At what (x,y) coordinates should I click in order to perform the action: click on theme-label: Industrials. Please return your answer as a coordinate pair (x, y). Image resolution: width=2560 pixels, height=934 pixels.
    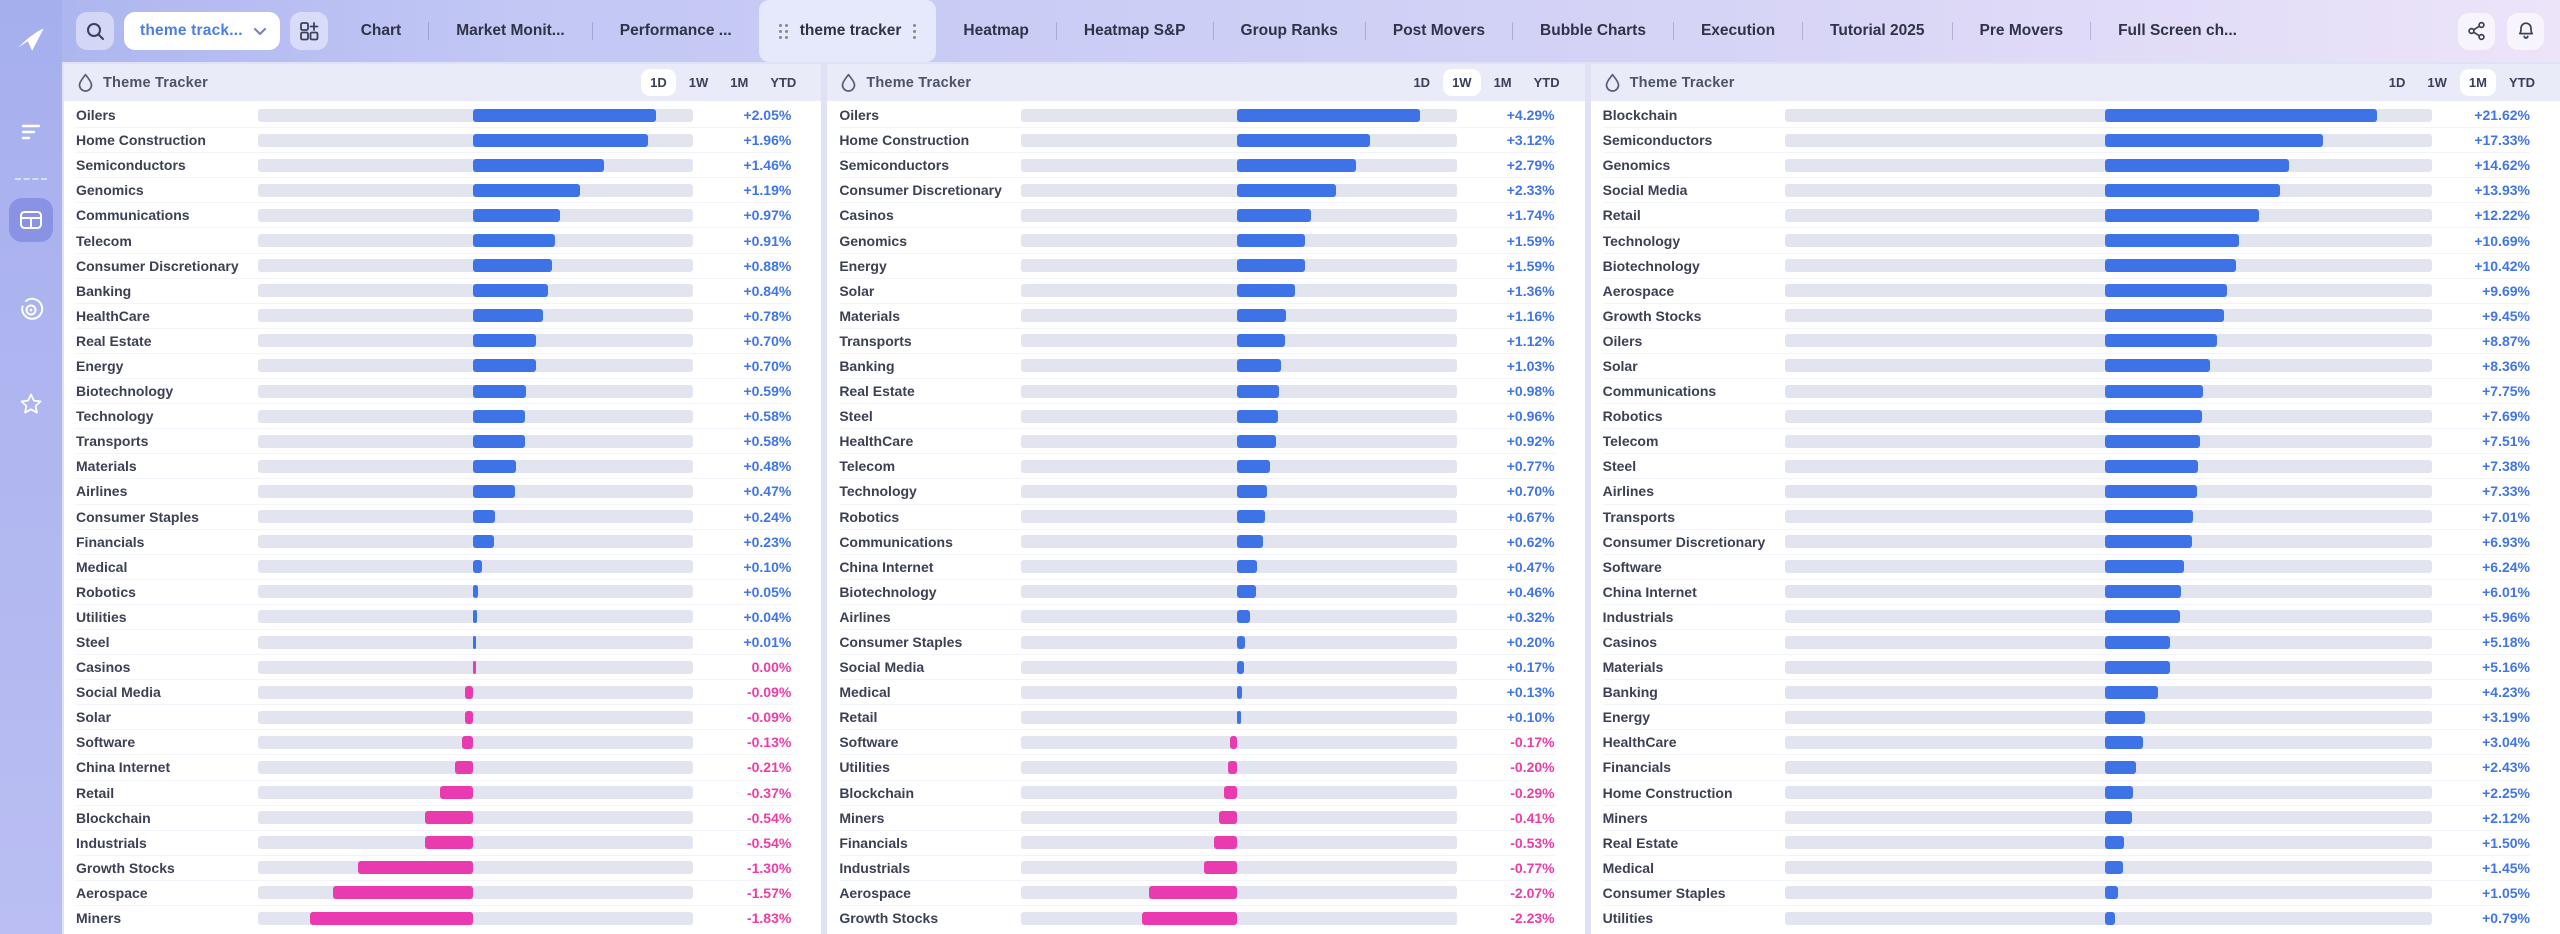
    Looking at the image, I should click on (111, 842).